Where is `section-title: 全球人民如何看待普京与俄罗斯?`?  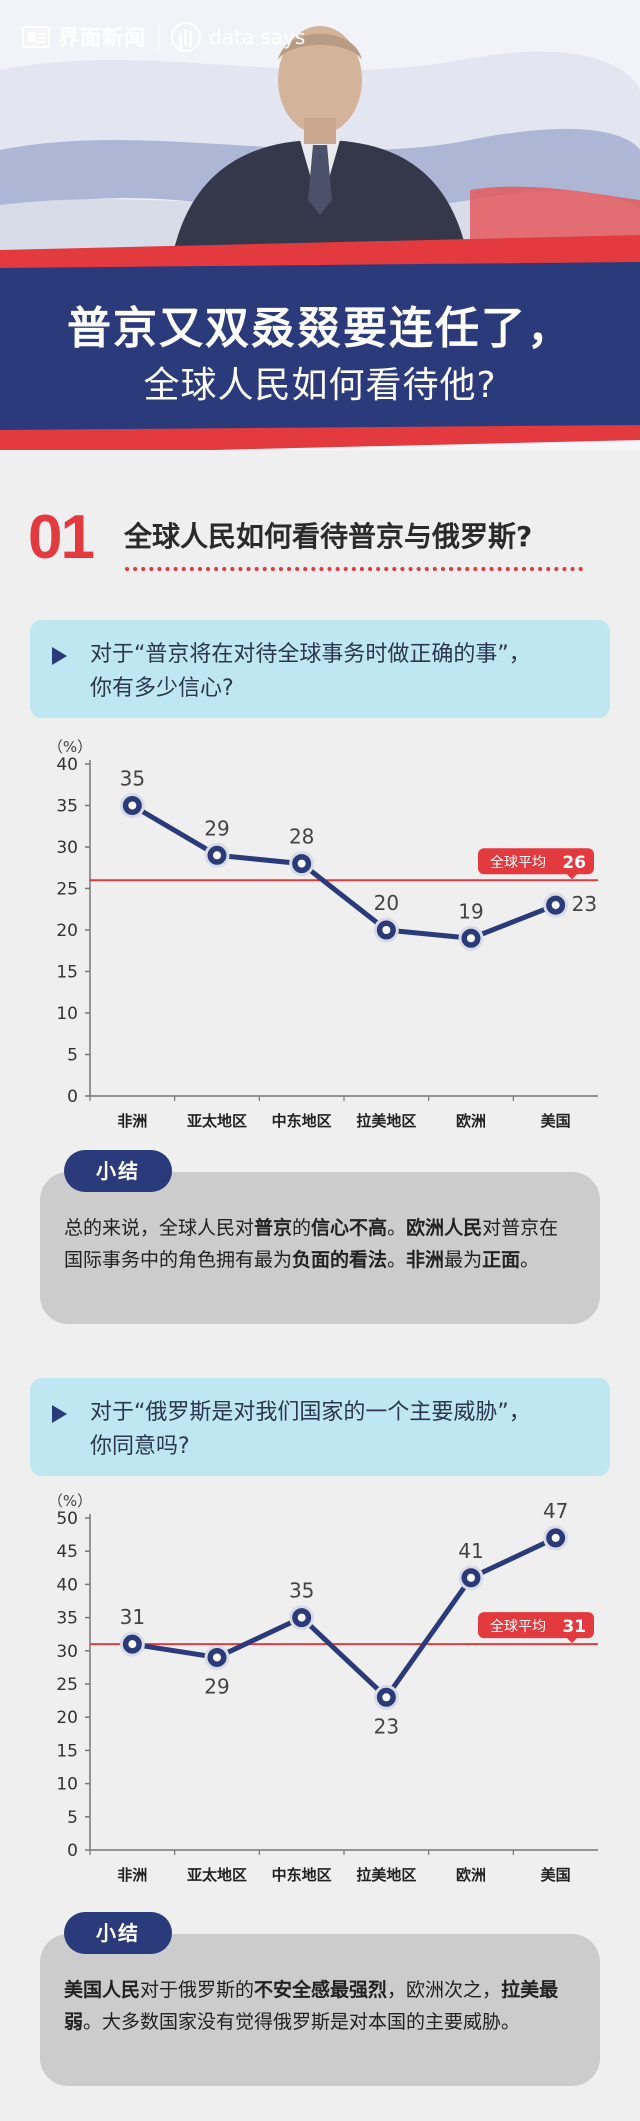 section-title: 全球人民如何看待普京与俄罗斯? is located at coordinates (328, 536).